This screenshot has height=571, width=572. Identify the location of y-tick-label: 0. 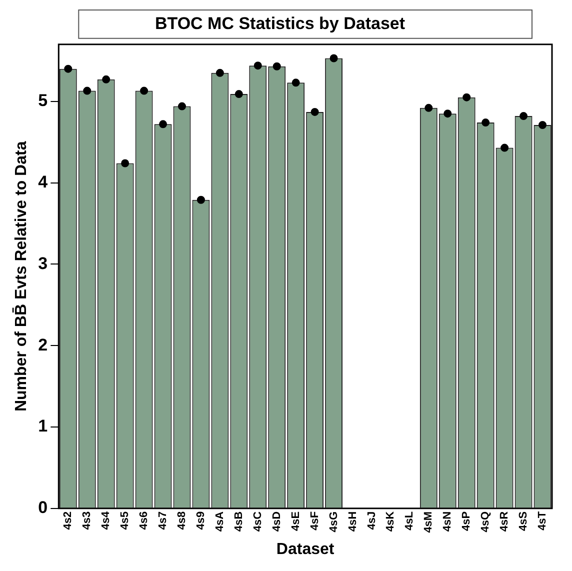
(43, 508).